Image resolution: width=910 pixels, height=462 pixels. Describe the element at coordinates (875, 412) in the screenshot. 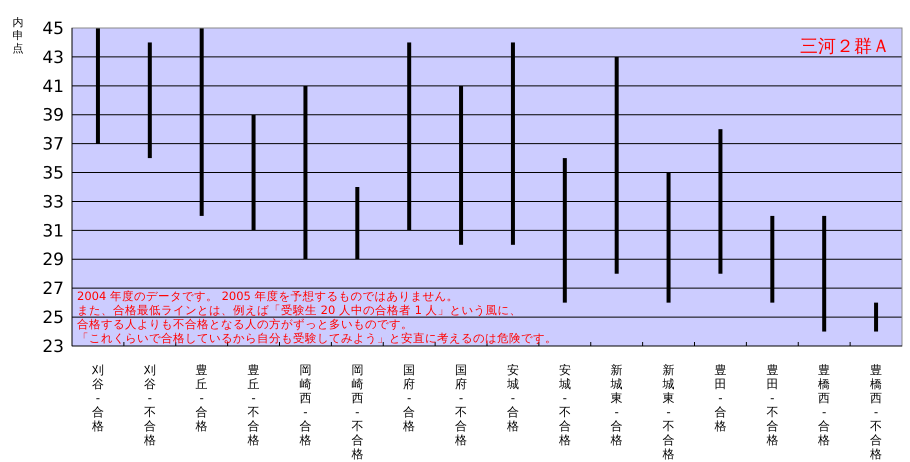

I see `x-tick-label: 豊橋西-不合格` at that location.